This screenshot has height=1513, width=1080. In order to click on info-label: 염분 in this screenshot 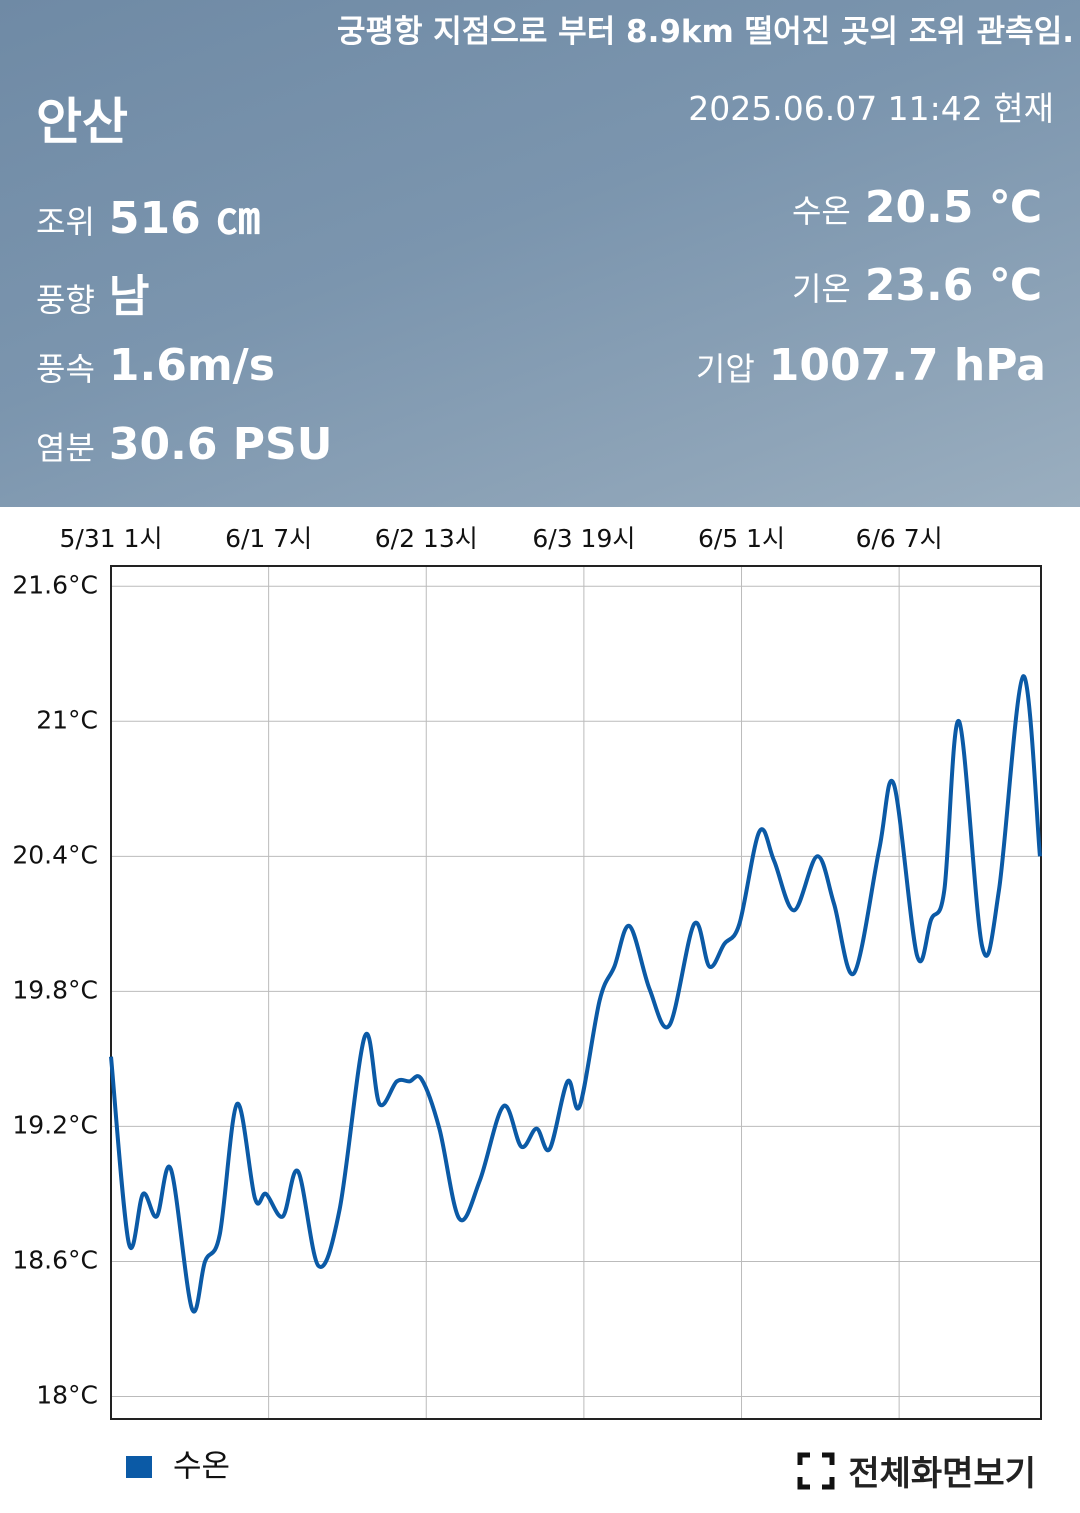, I will do `click(65, 448)`.